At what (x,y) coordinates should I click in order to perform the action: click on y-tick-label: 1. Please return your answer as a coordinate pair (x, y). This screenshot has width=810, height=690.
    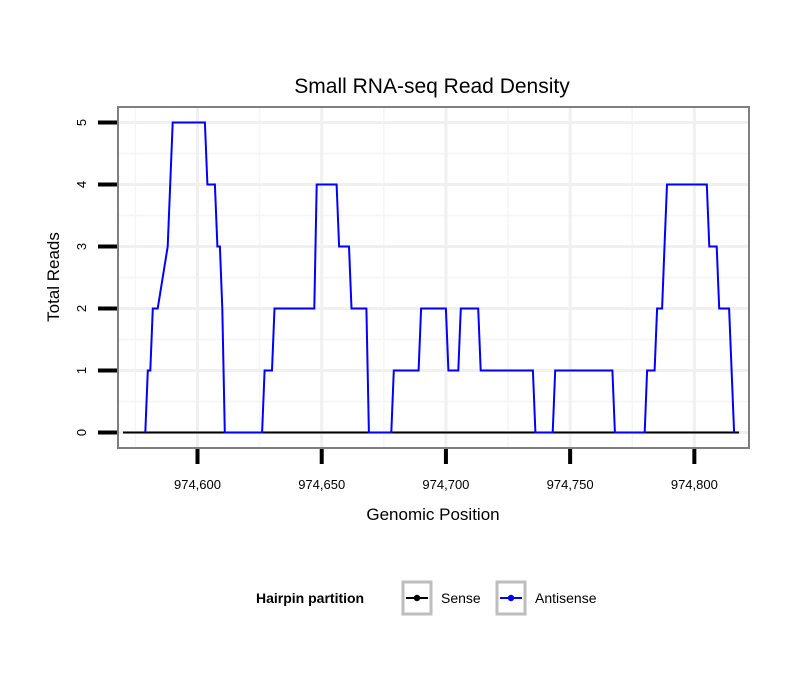
    Looking at the image, I should click on (81, 370).